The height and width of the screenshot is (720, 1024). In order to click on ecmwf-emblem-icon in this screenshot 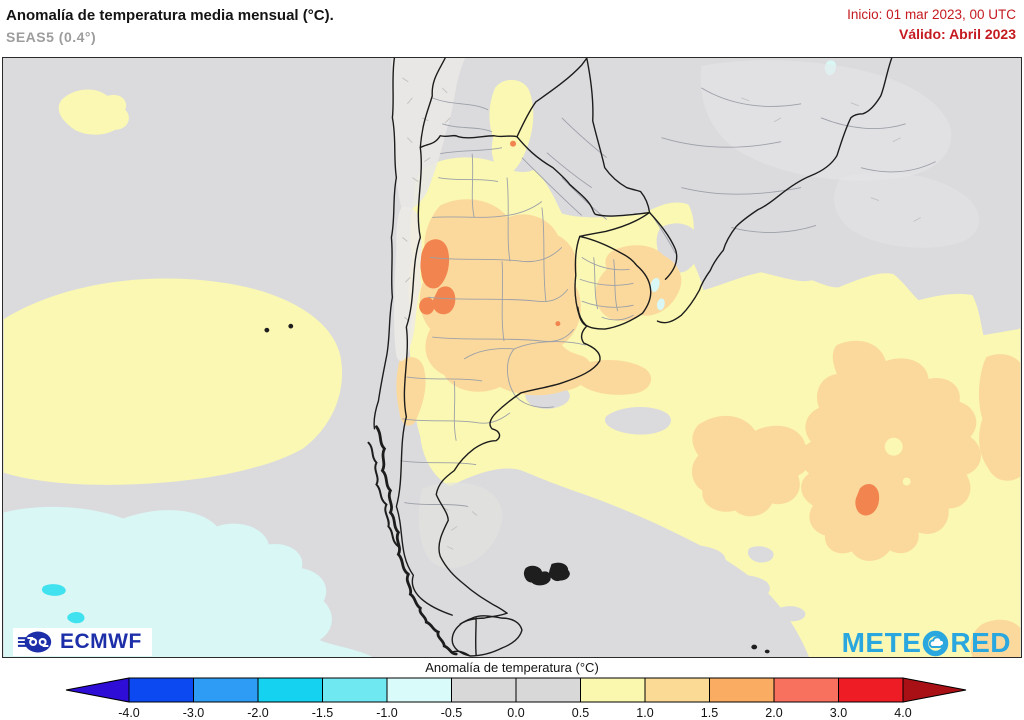, I will do `click(34, 642)`.